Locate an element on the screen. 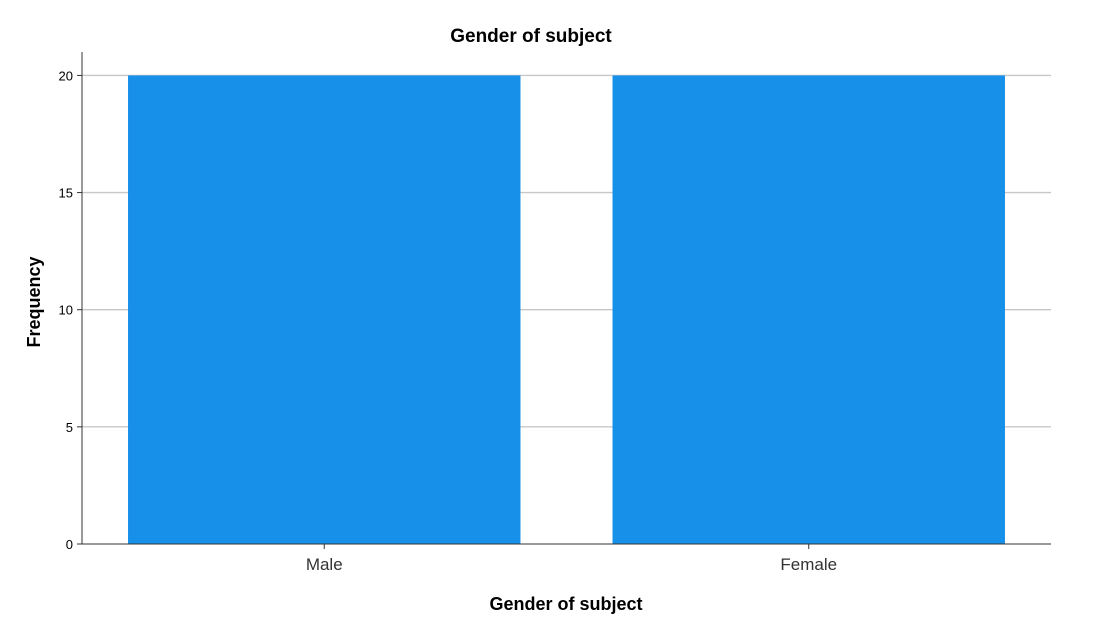  y-ticks: 0 5 10 15 20 is located at coordinates (70, 310).